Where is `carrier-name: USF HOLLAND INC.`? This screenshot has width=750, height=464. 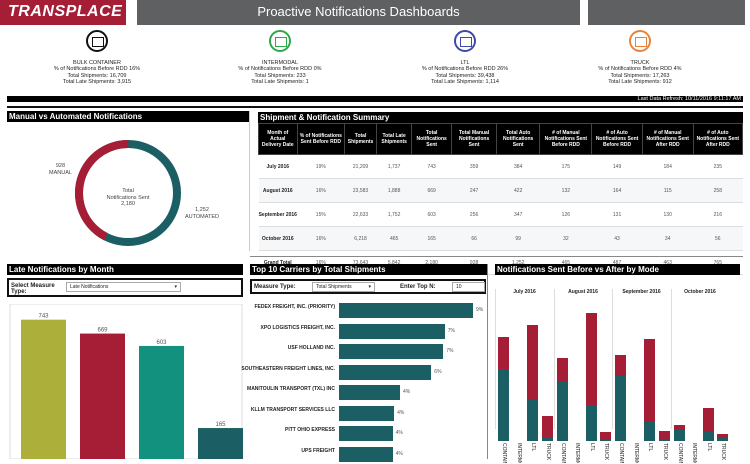
carrier-name: USF HOLLAND INC. is located at coordinates (311, 348).